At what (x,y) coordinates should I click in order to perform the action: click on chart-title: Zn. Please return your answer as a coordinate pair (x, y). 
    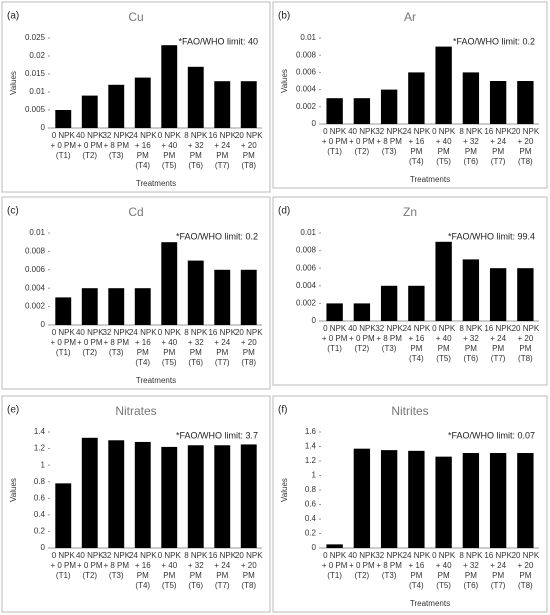
    Looking at the image, I should click on (410, 212).